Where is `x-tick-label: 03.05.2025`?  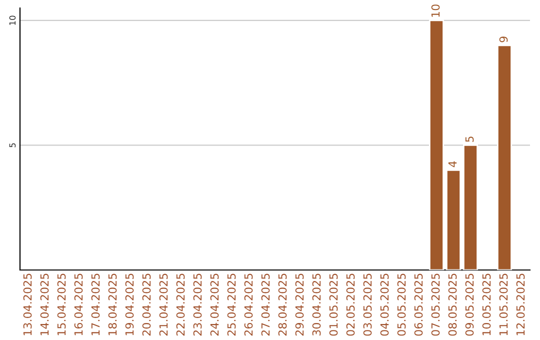
x-tick-label: 03.05.2025 is located at coordinates (367, 305).